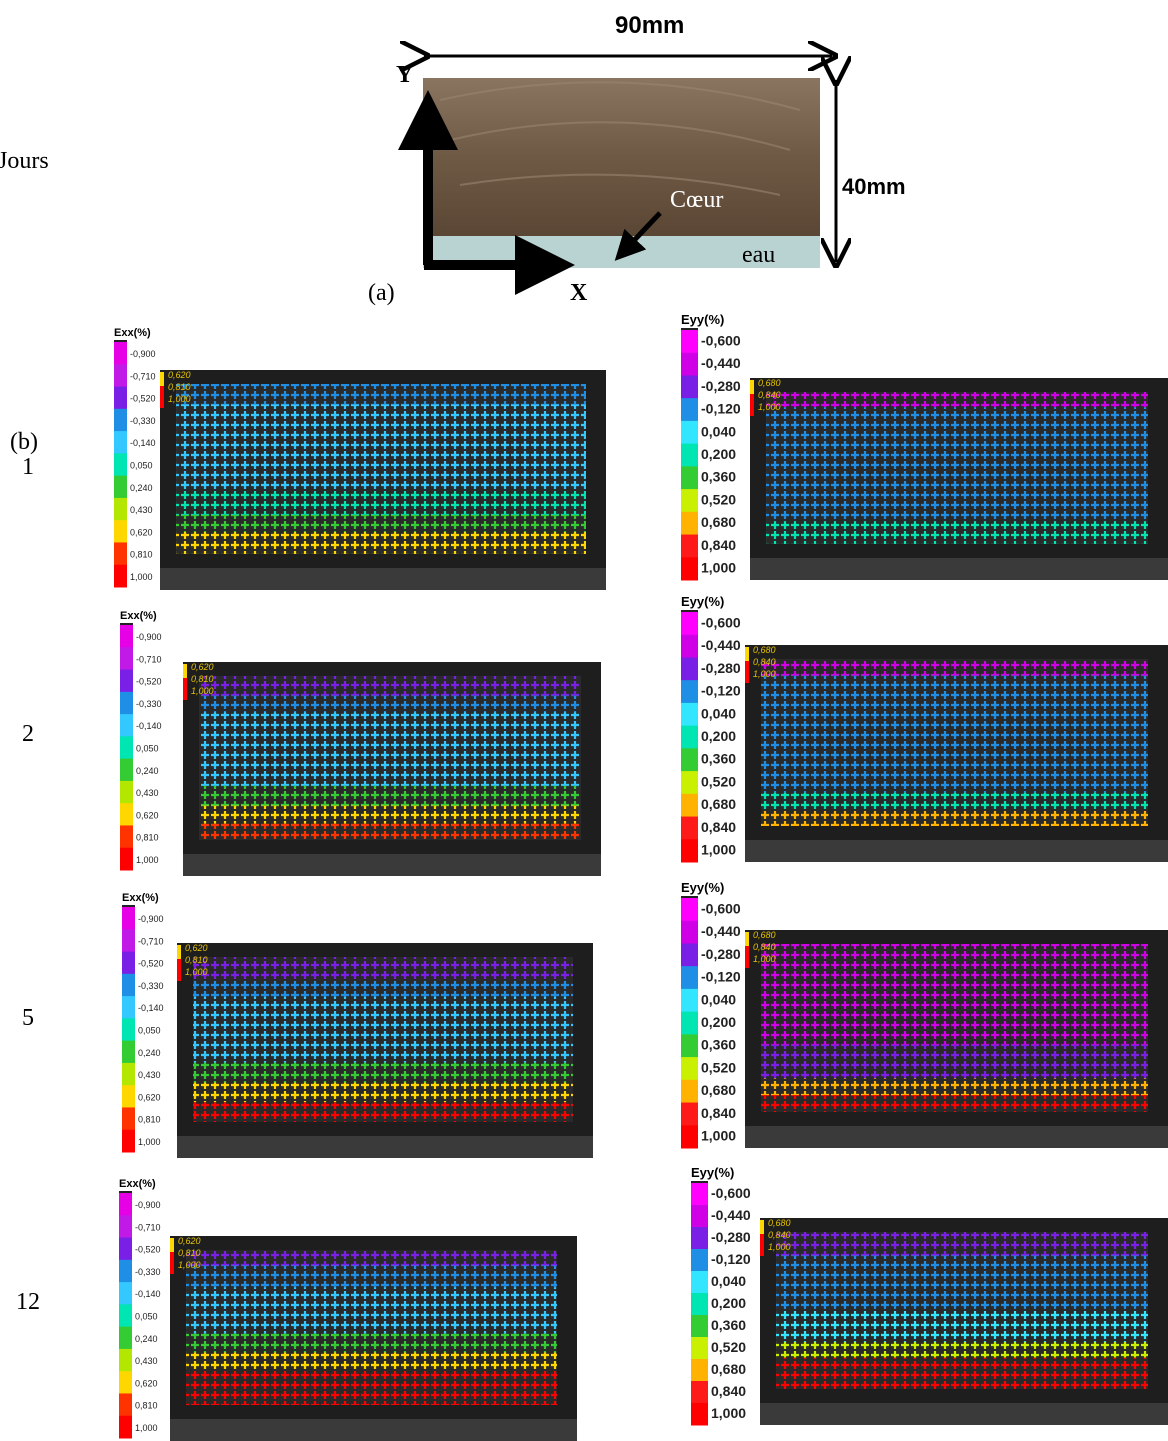 Image resolution: width=1168 pixels, height=1441 pixels. Describe the element at coordinates (621, 157) in the screenshot. I see `wood-sample` at that location.